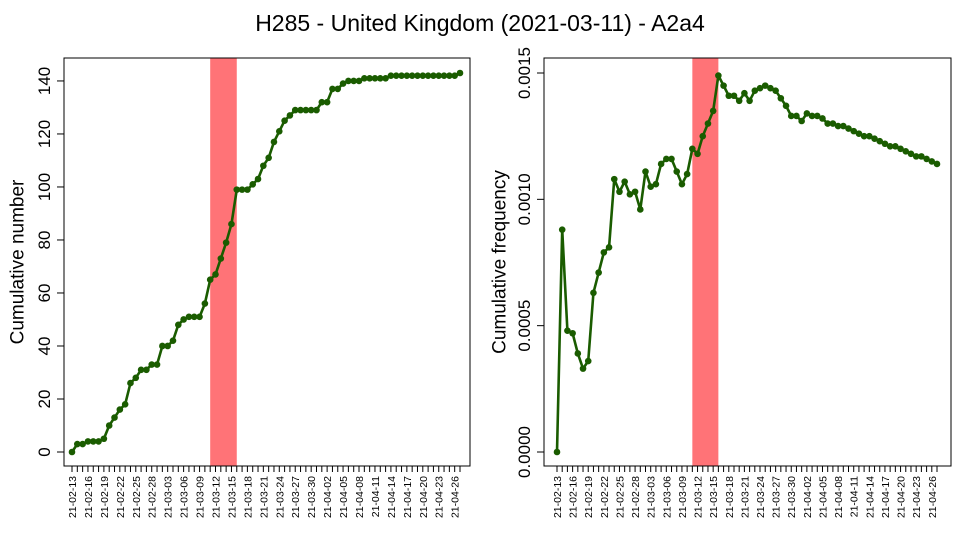 This screenshot has height=533, width=960. Describe the element at coordinates (44, 399) in the screenshot. I see `left-y-tick-label: 20` at that location.